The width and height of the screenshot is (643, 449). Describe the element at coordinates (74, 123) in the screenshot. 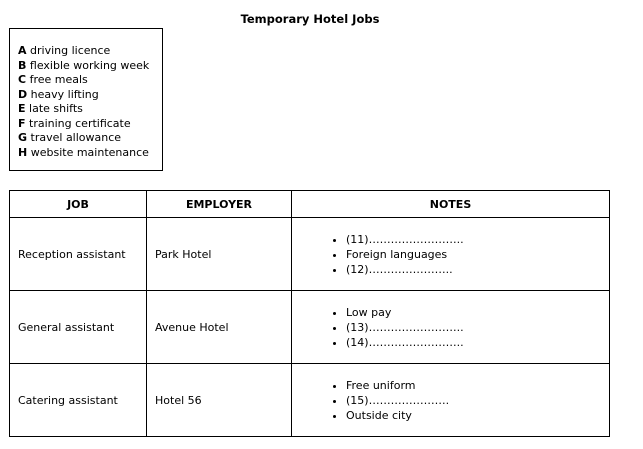

I see `option-f: F training certificate` at that location.